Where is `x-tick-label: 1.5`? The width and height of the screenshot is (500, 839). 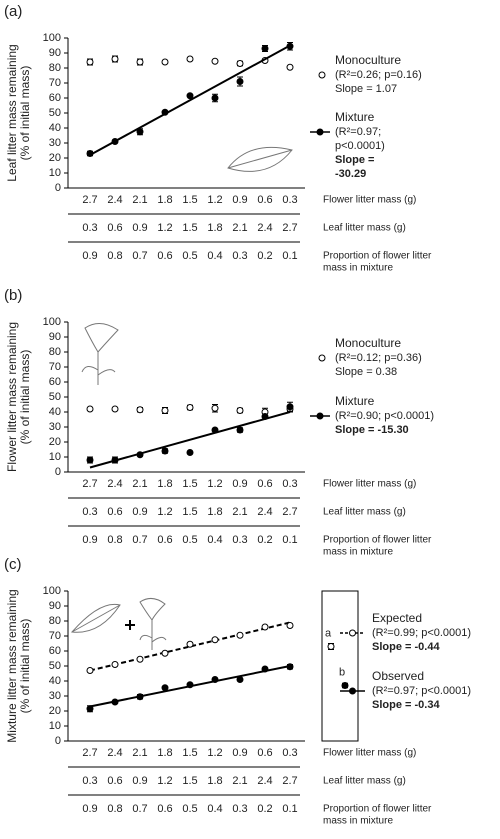
x-tick-label: 1.5 is located at coordinates (189, 200).